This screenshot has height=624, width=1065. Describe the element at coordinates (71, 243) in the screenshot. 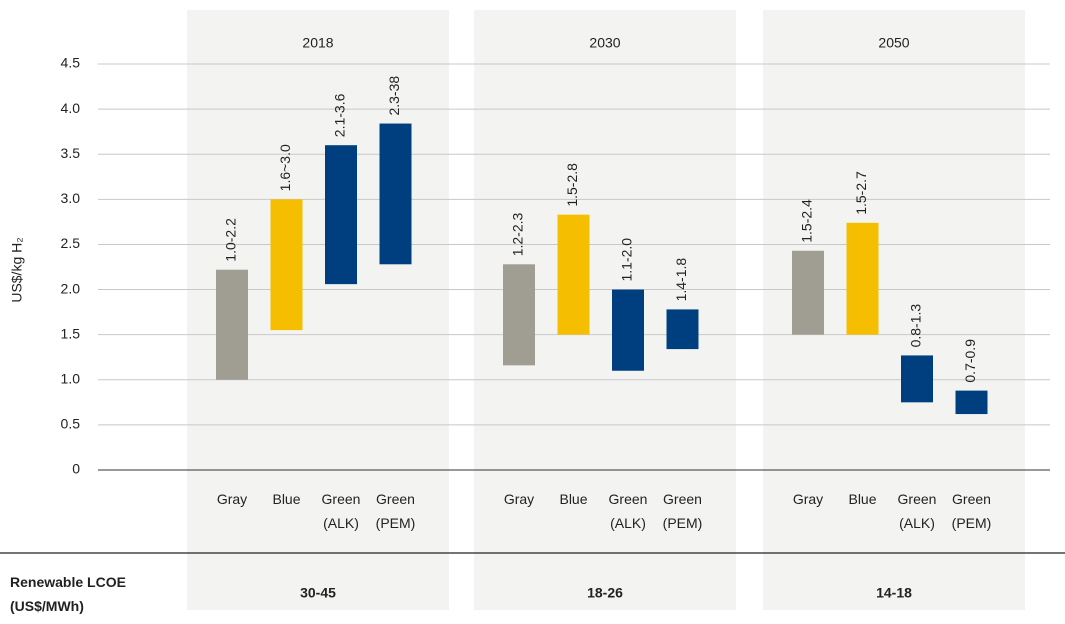

I see `y-tick-label: 2.5` at that location.